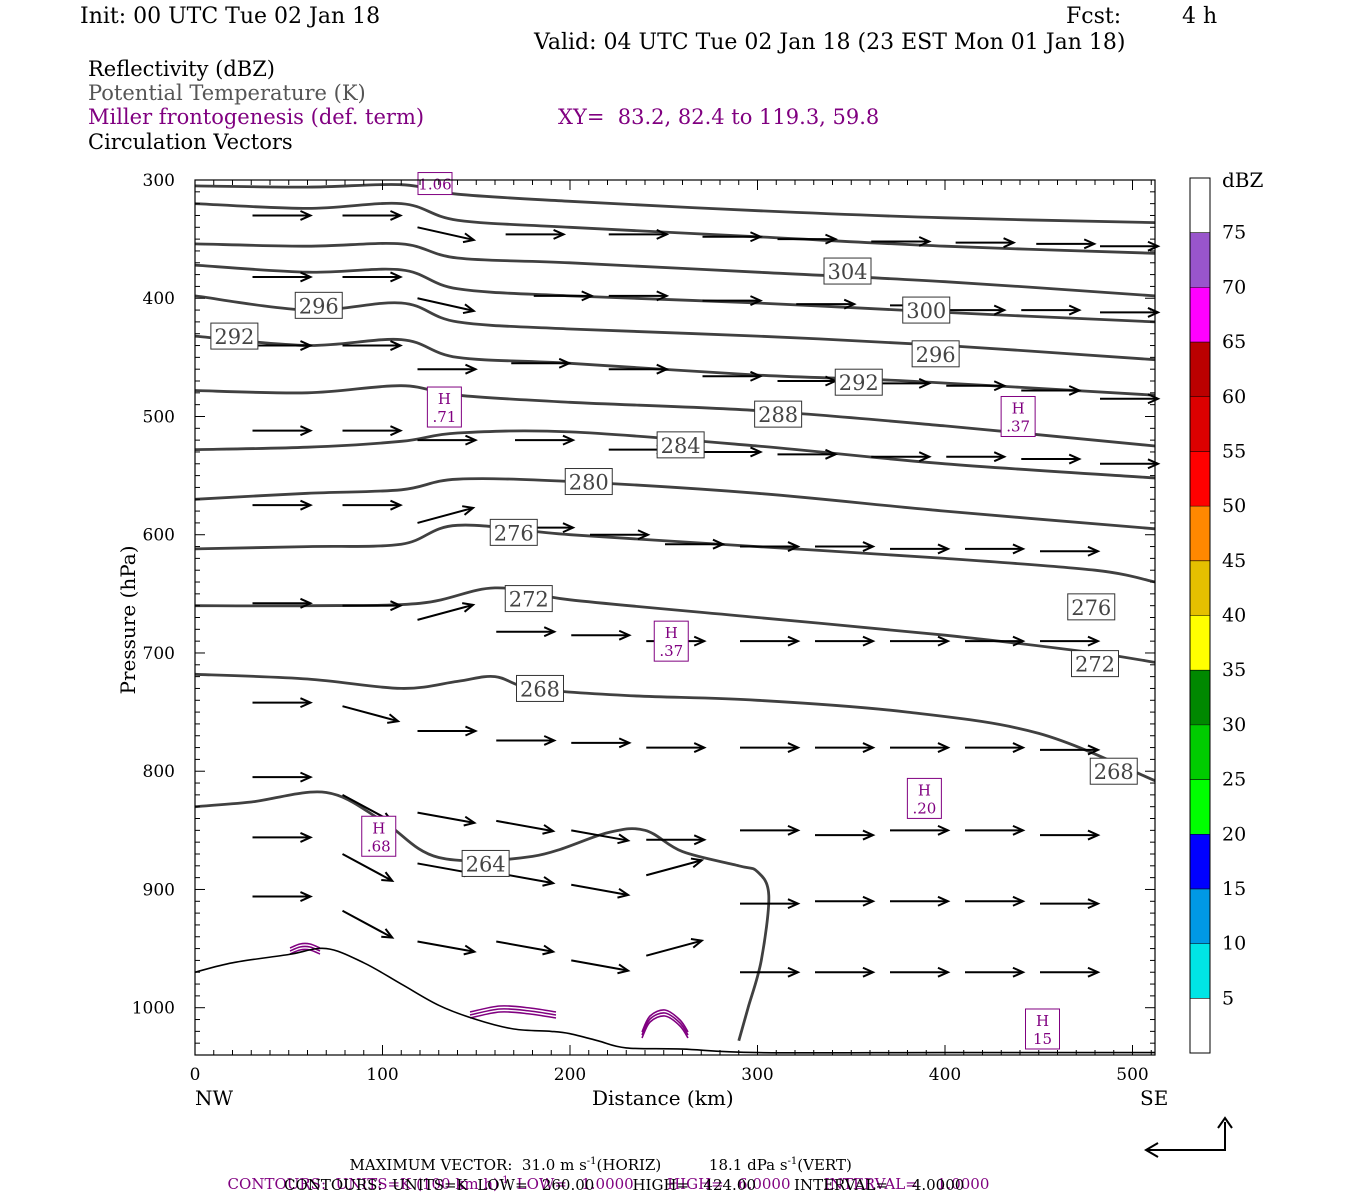 The height and width of the screenshot is (1200, 1350). I want to click on colorbar-label: 70, so click(1234, 287).